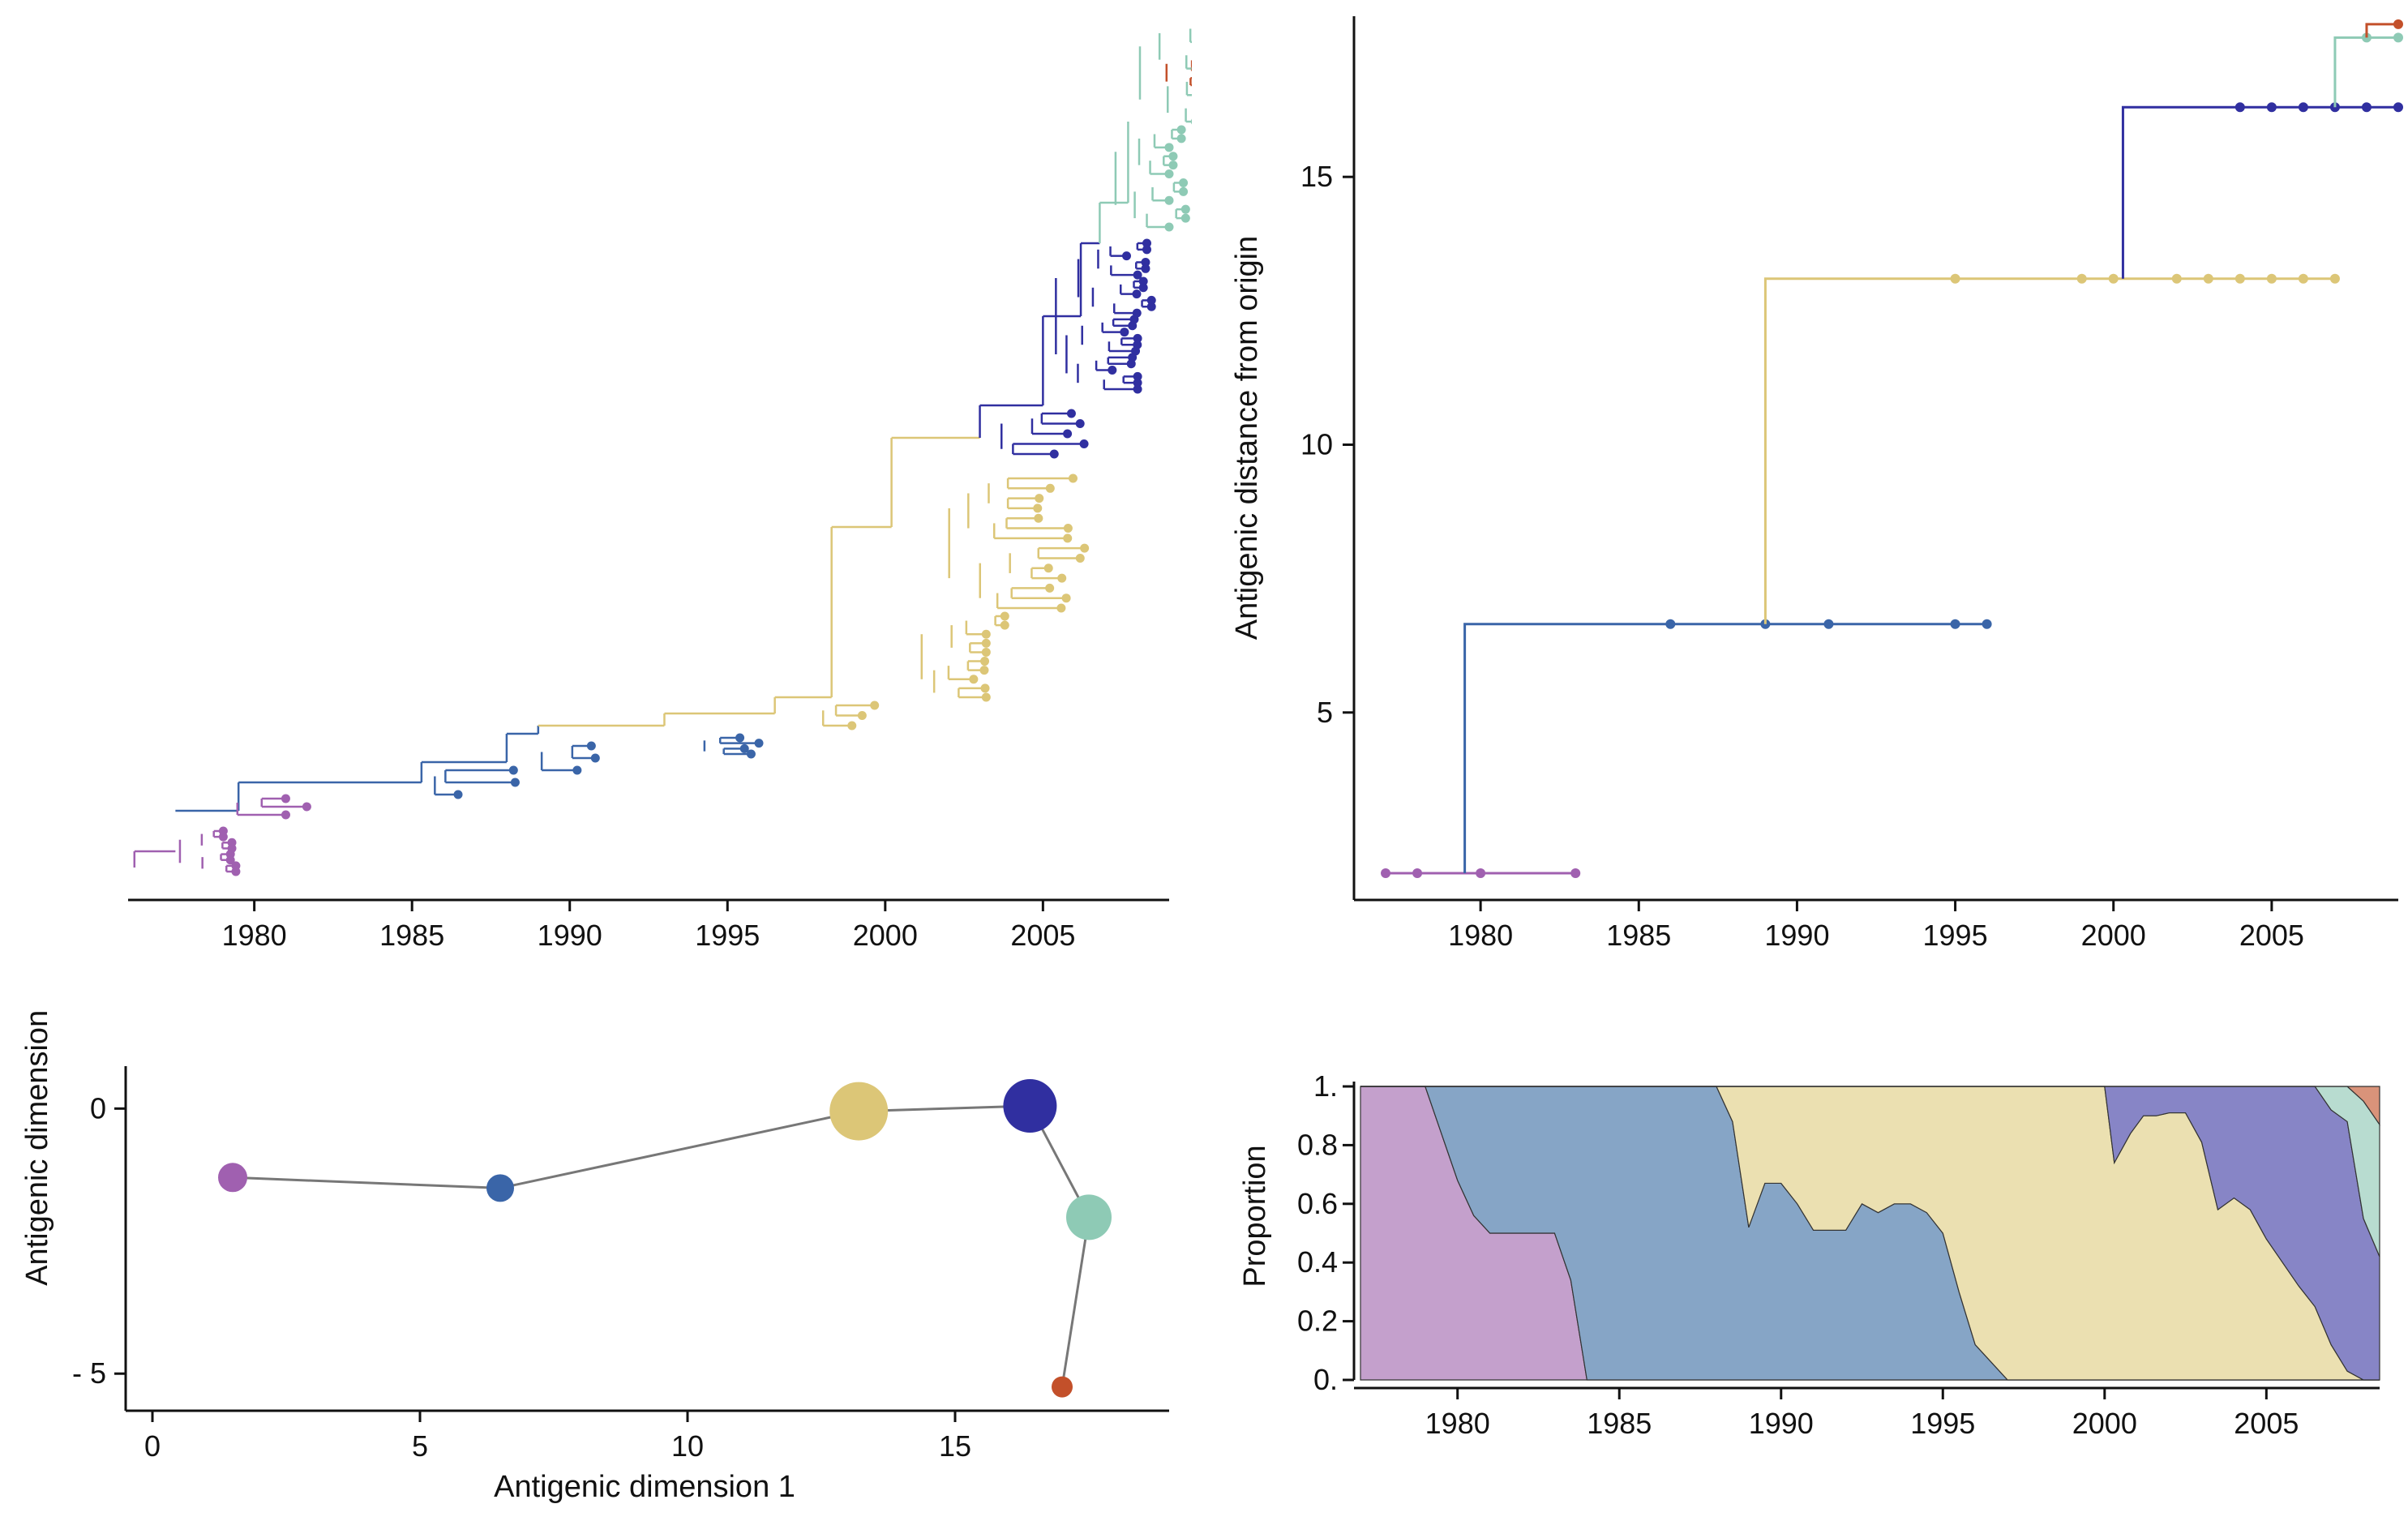 The height and width of the screenshot is (1521, 2408). Describe the element at coordinates (1318, 1321) in the screenshot. I see `proportion-y-tick-label: 0.2` at that location.